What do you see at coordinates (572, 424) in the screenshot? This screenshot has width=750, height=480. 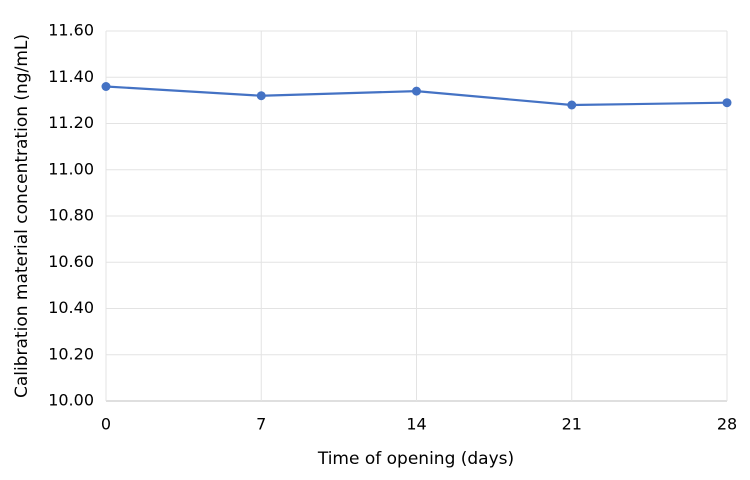 I see `x-tick-label: 21` at bounding box center [572, 424].